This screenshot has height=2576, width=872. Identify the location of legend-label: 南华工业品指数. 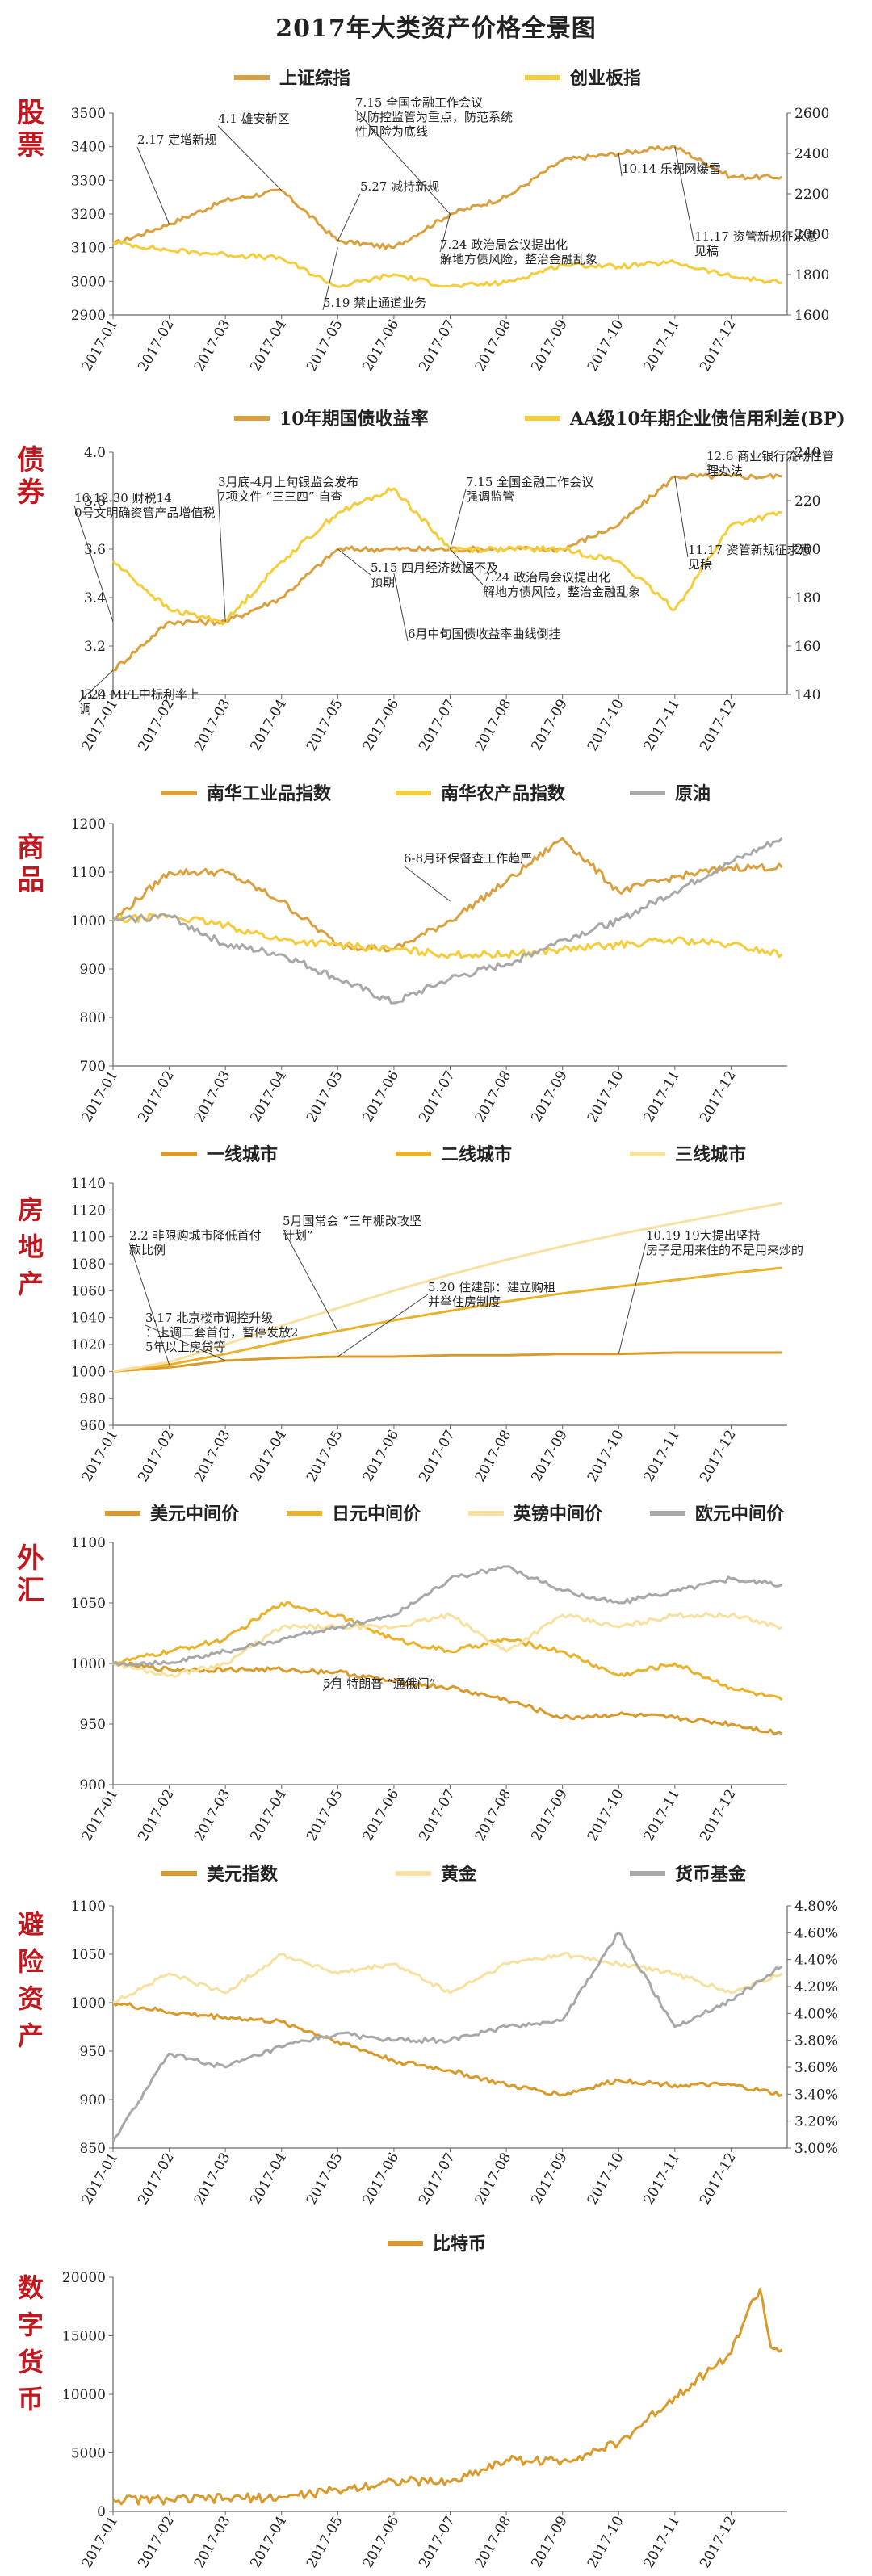
(269, 793).